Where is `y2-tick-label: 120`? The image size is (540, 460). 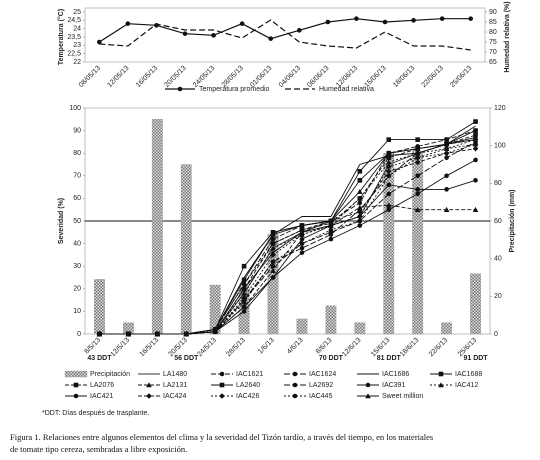
y2-tick-label: 120 is located at coordinates (500, 108).